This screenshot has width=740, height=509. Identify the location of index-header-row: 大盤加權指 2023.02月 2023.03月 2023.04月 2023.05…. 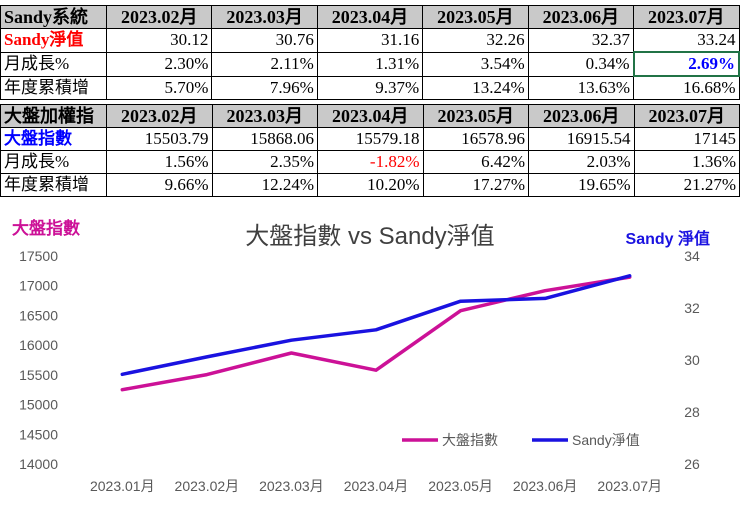
(370, 116).